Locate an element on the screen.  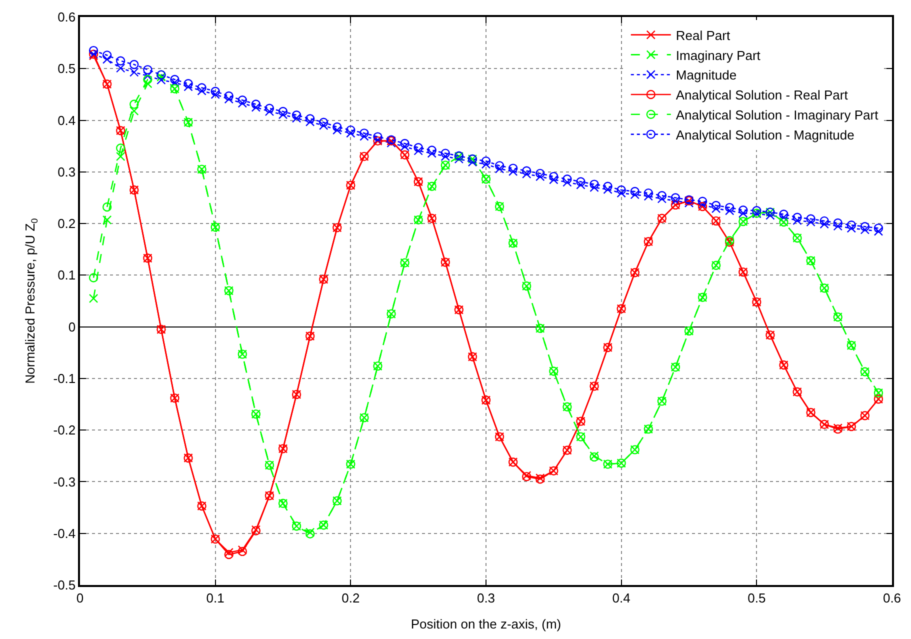
legend-label: Analytical Solution - Magnitude is located at coordinates (765, 134).